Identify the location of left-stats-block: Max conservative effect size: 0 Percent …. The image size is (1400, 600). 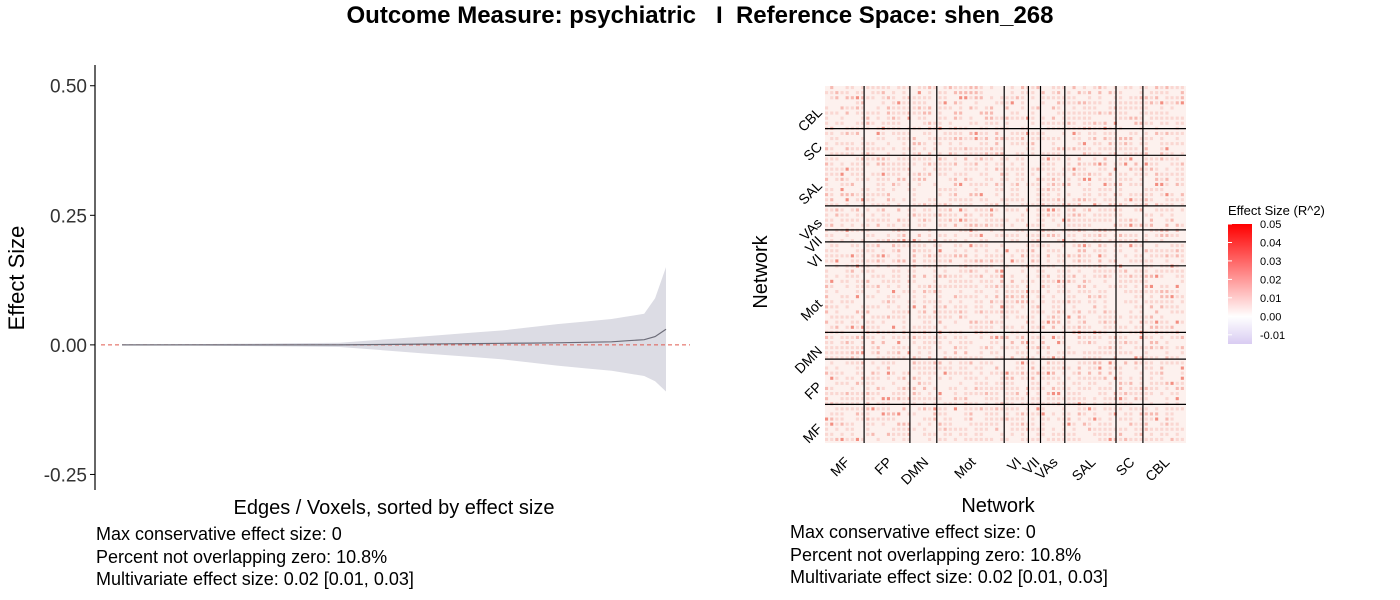
(255, 557).